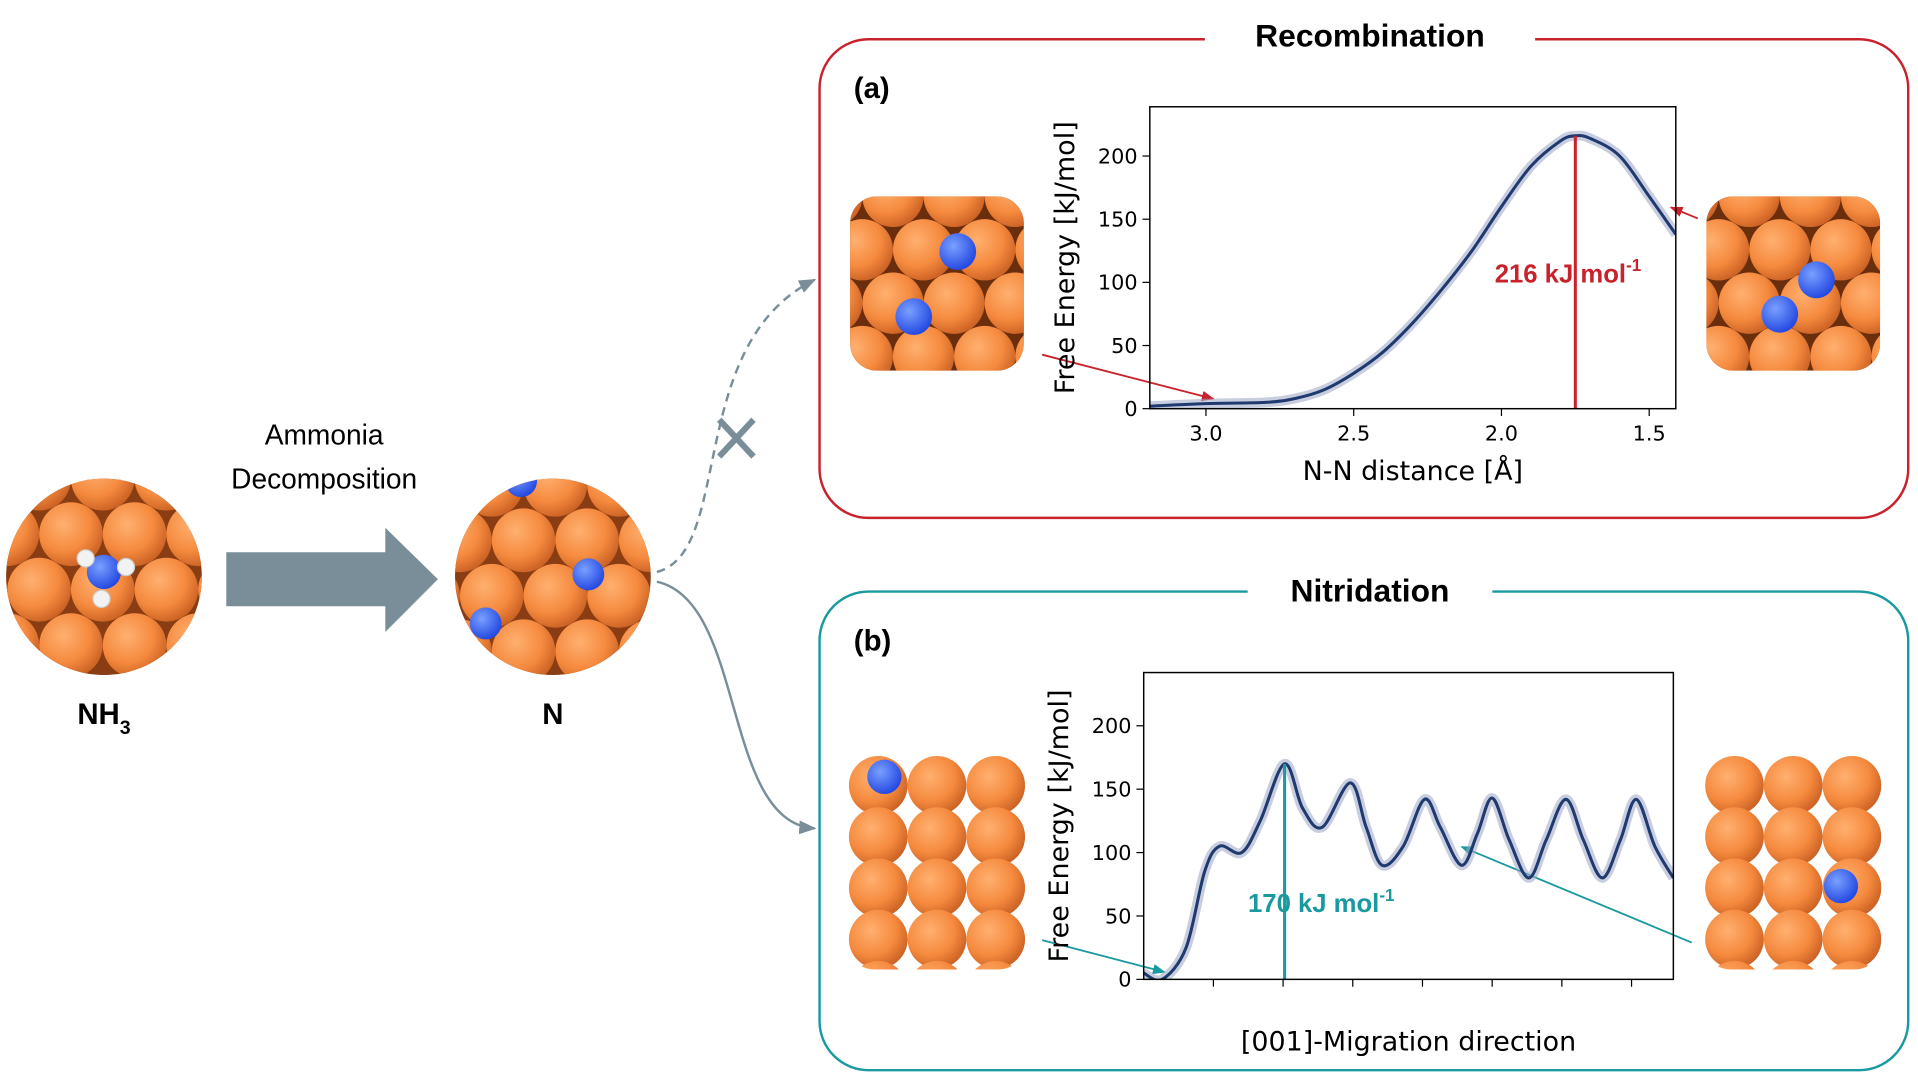 Image resolution: width=1918 pixels, height=1080 pixels. I want to click on y-tick-label: 0, so click(1124, 980).